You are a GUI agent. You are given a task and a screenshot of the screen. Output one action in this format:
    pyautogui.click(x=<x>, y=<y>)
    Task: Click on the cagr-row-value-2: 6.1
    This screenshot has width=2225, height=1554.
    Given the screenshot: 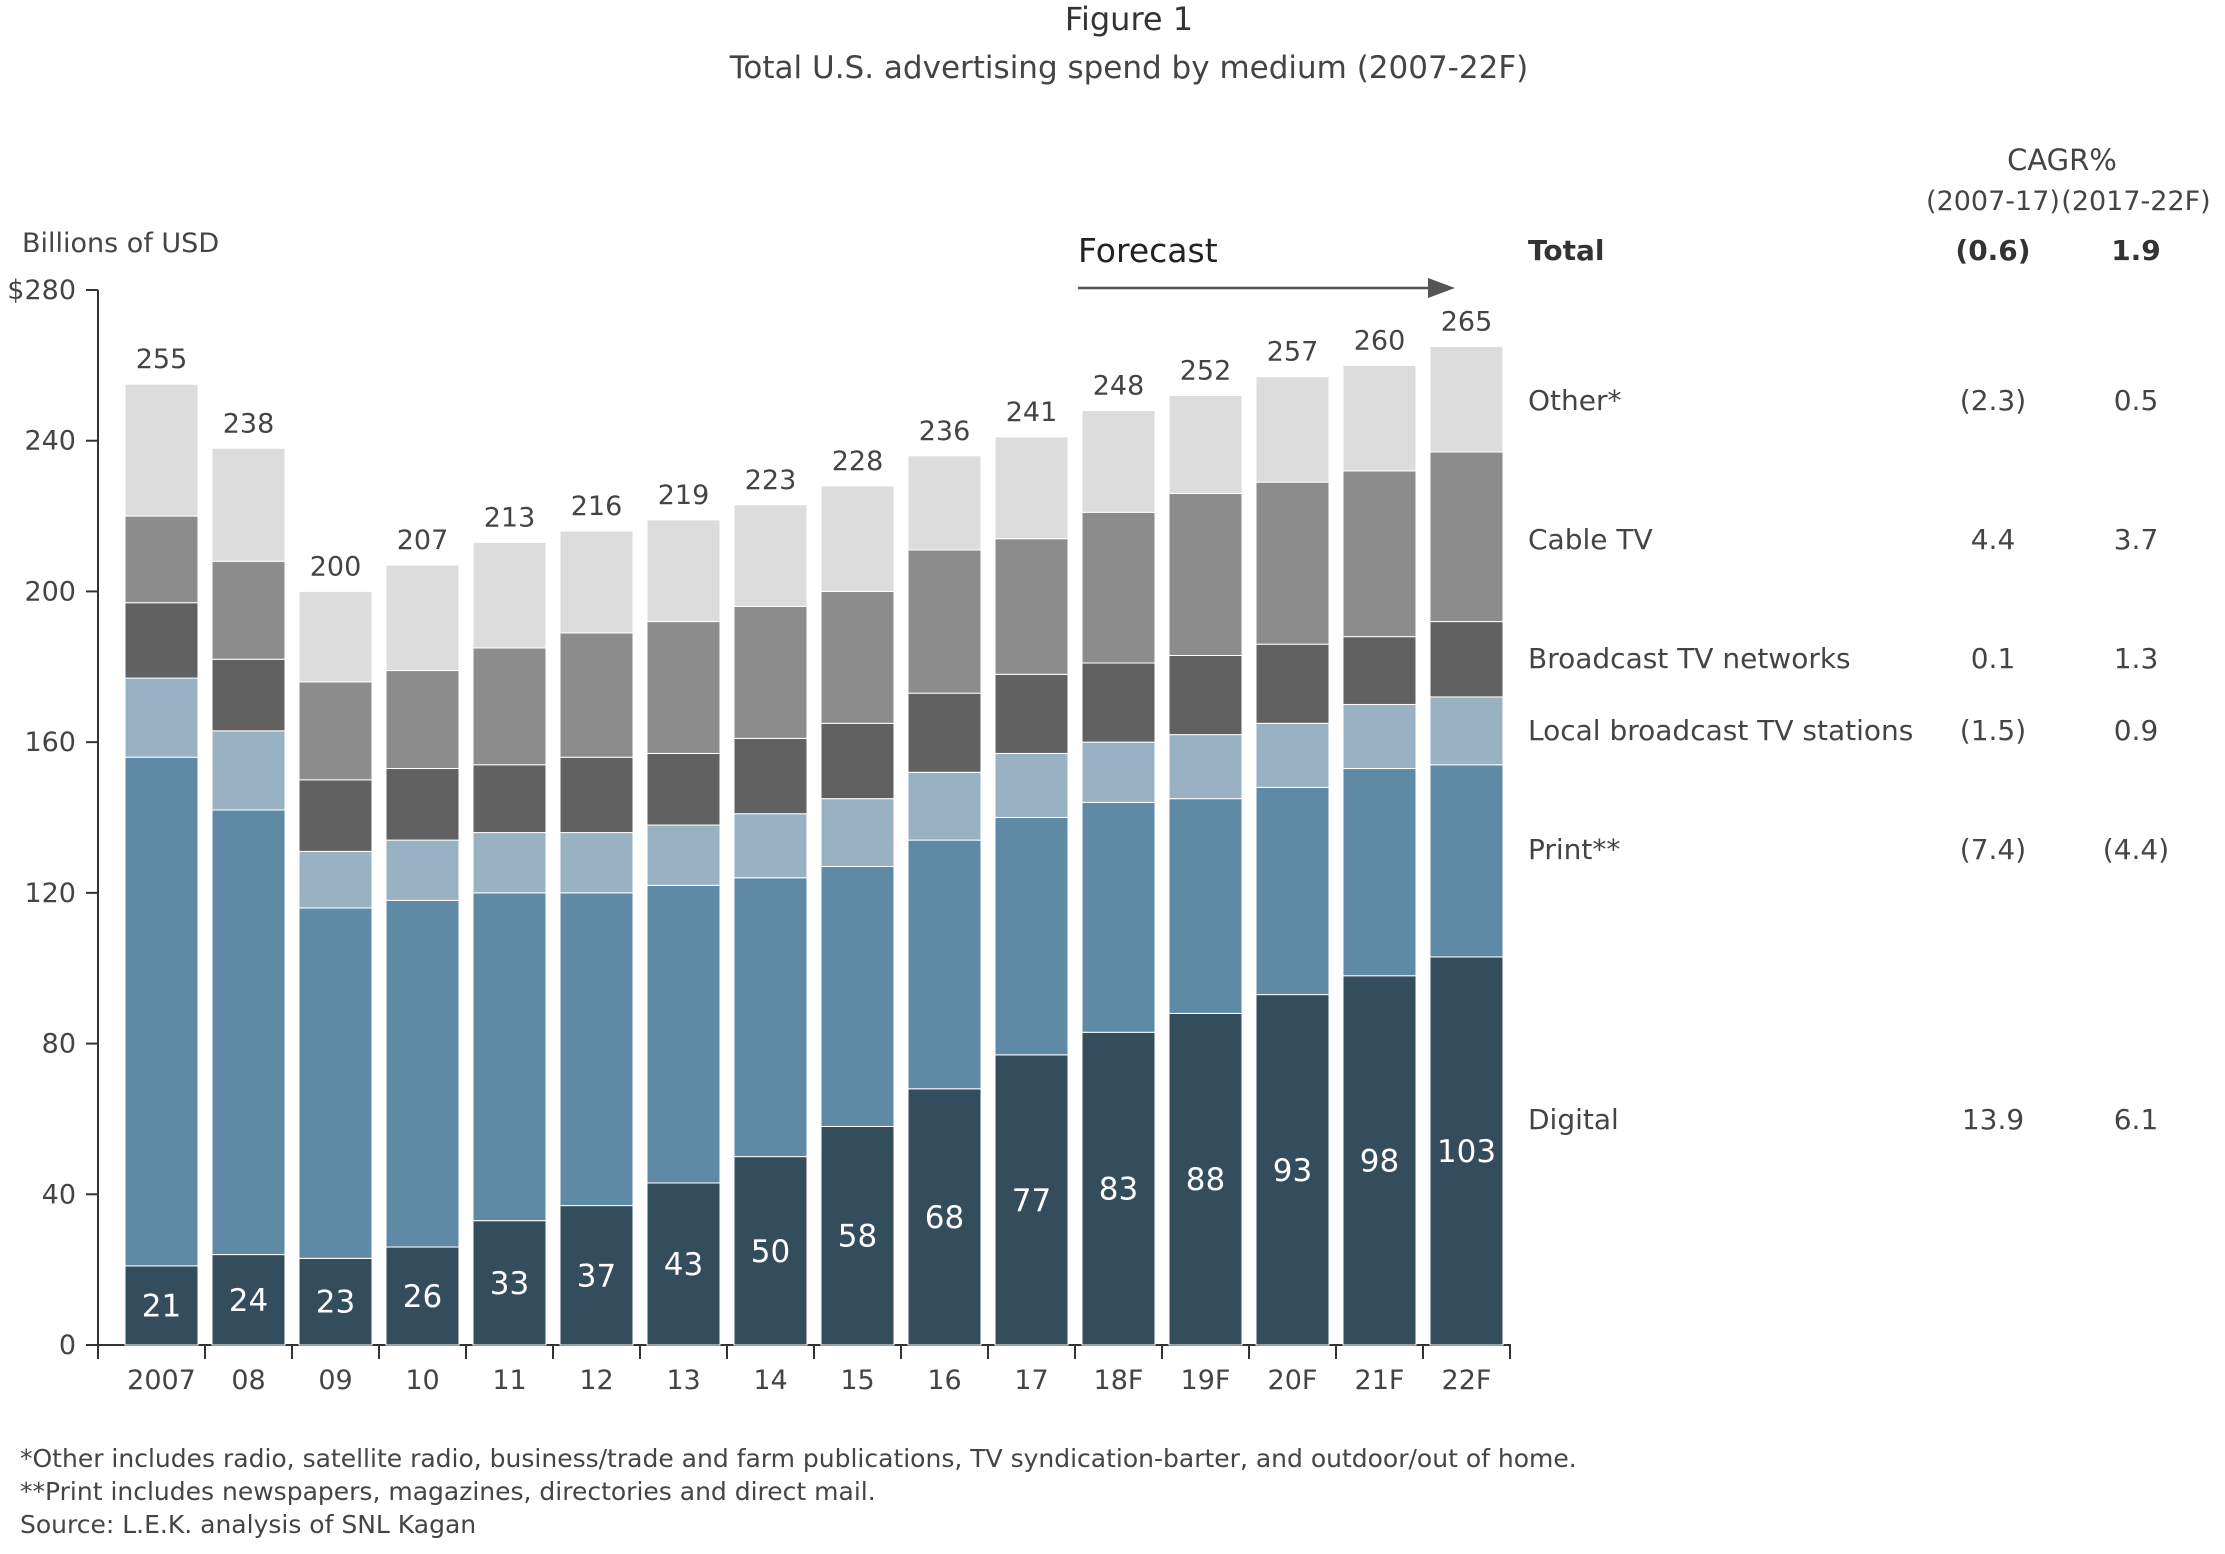 What is the action you would take?
    pyautogui.click(x=2136, y=1119)
    